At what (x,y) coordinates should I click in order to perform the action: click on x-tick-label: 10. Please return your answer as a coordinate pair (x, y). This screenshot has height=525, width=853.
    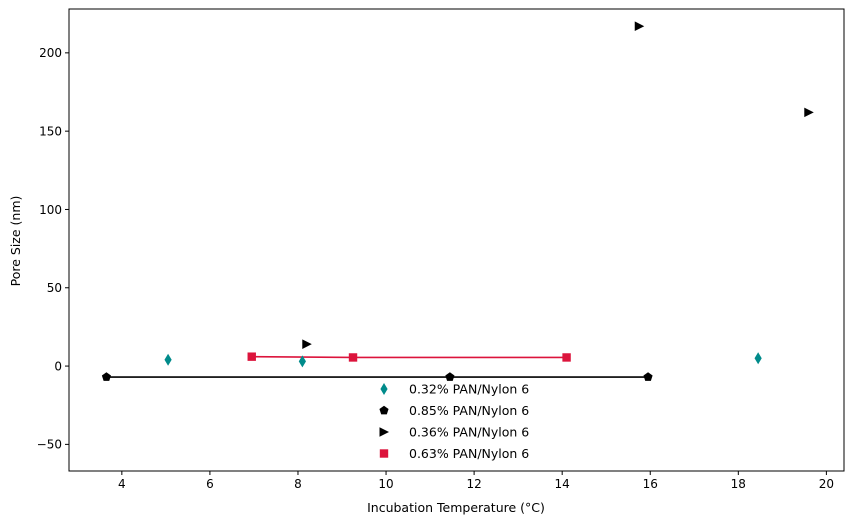
    Looking at the image, I should click on (385, 484).